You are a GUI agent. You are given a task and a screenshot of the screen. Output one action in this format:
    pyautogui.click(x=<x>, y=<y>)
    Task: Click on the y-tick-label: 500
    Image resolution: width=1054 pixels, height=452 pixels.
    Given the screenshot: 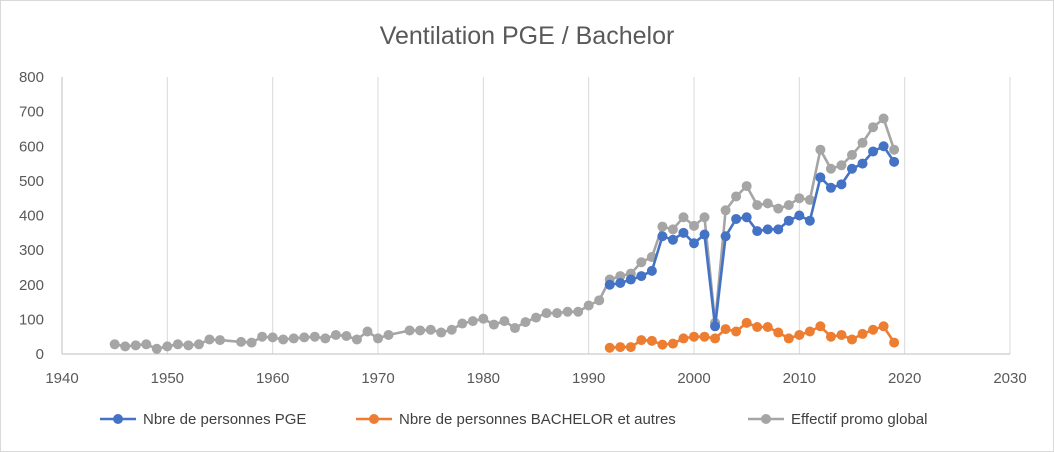 What is the action you would take?
    pyautogui.click(x=31, y=181)
    